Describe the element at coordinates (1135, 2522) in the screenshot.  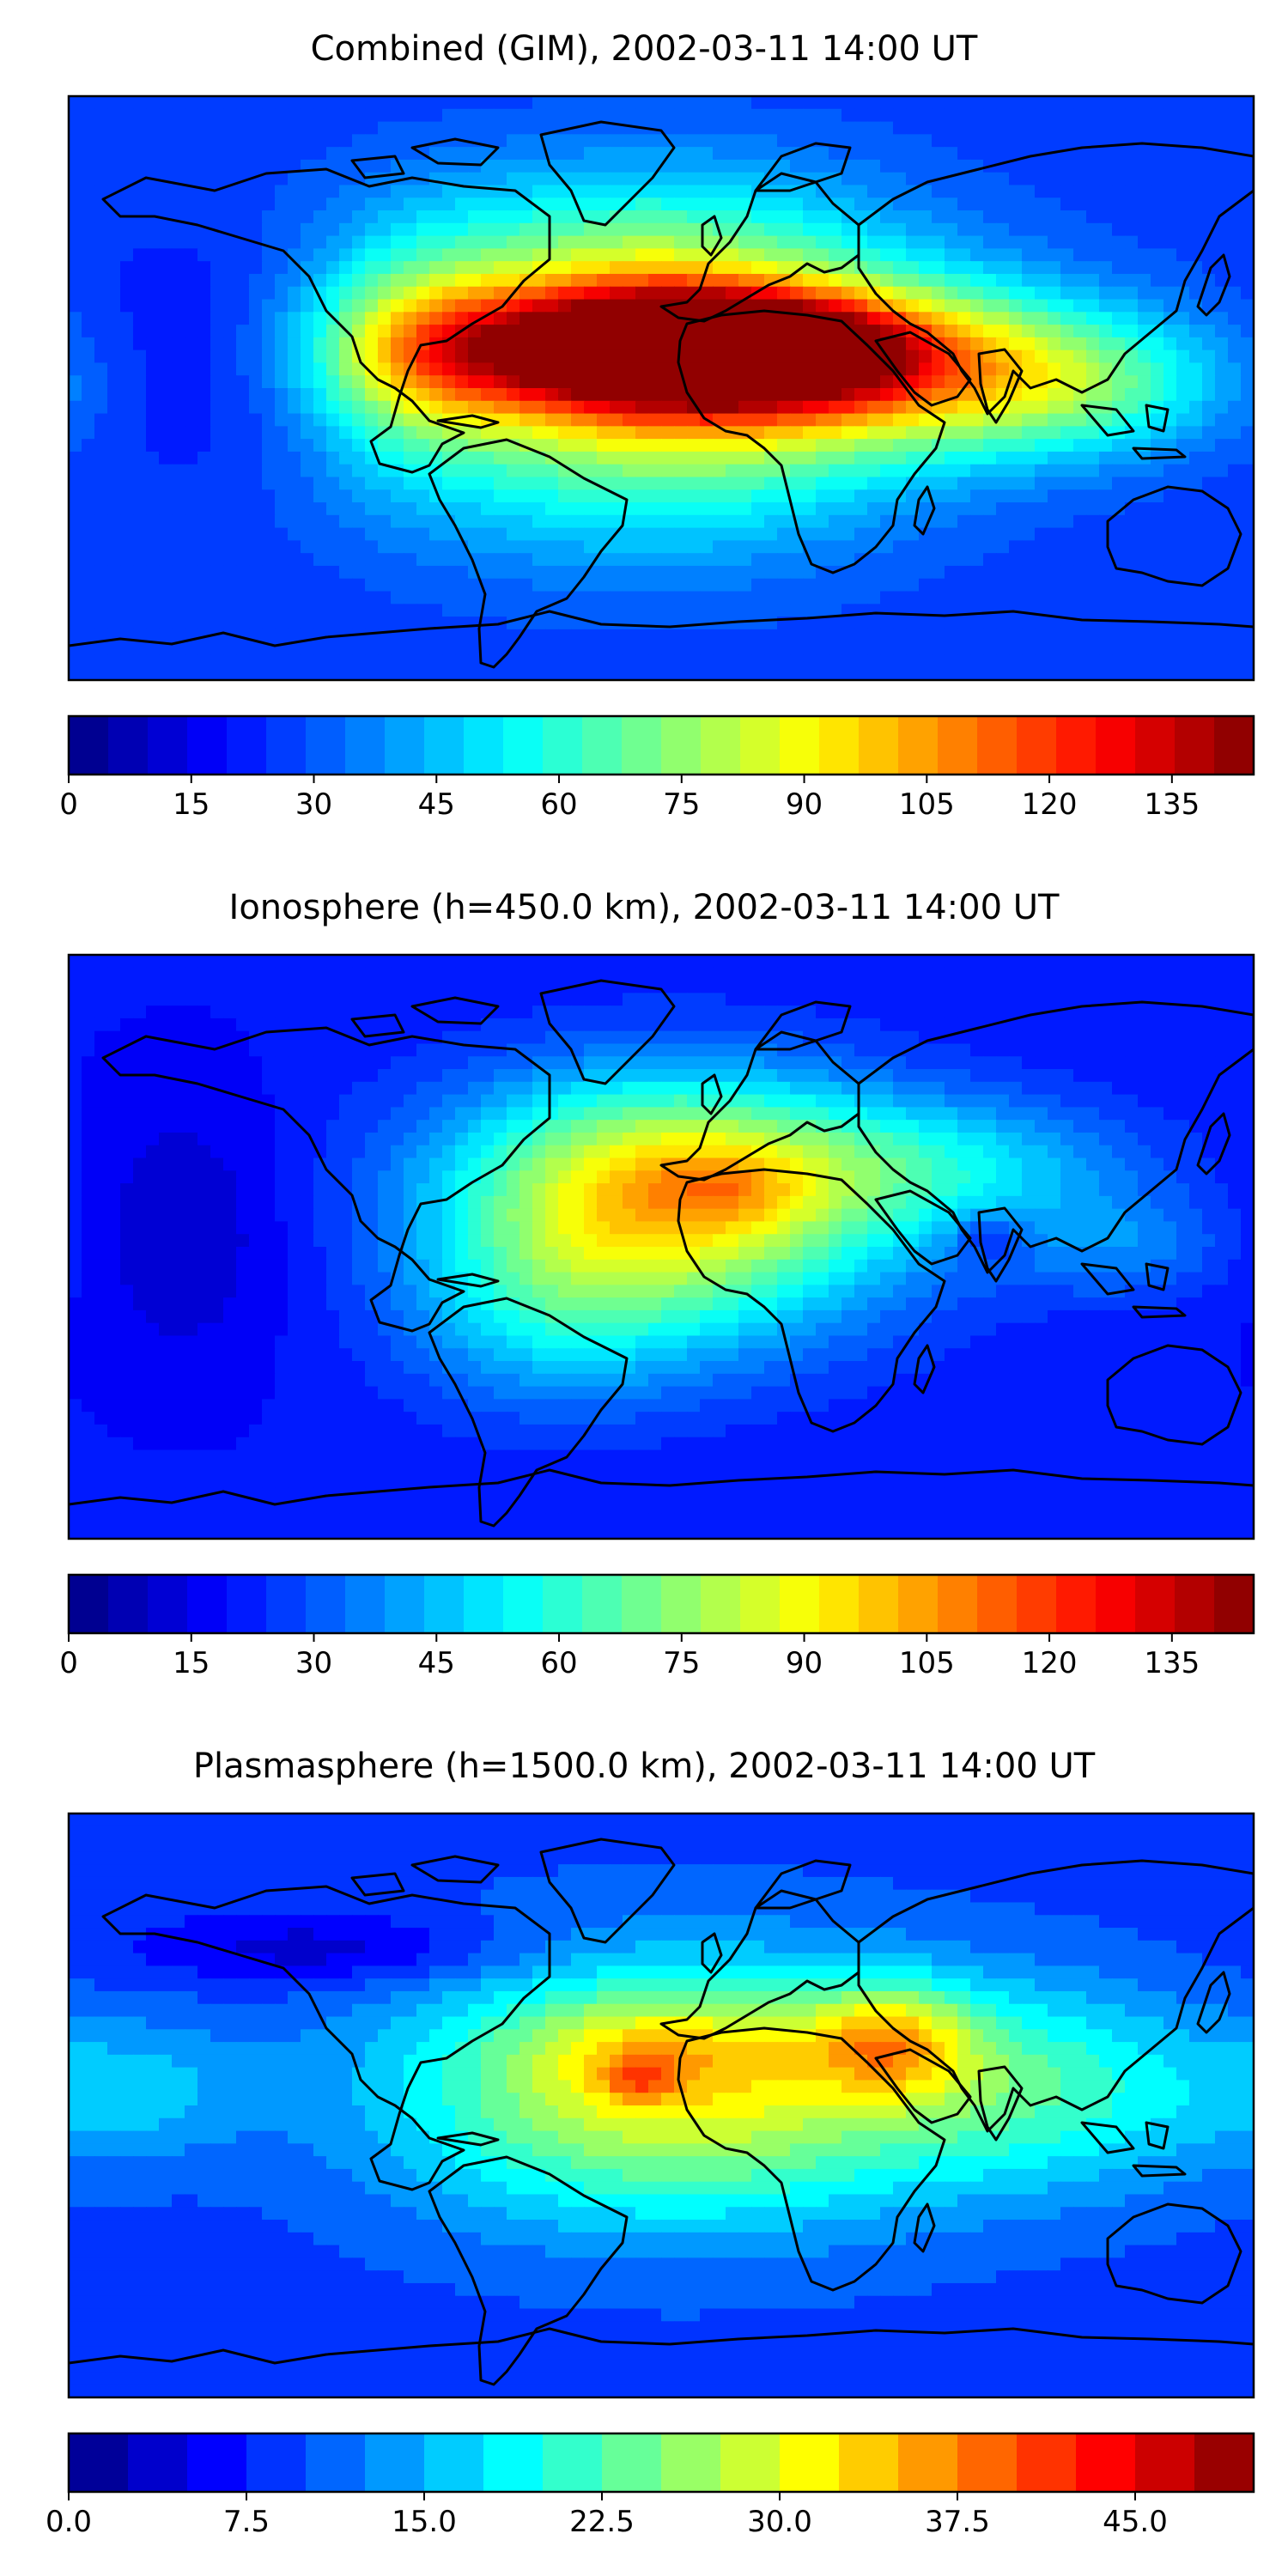
I see `colorbar-tick-label: 45.0` at that location.